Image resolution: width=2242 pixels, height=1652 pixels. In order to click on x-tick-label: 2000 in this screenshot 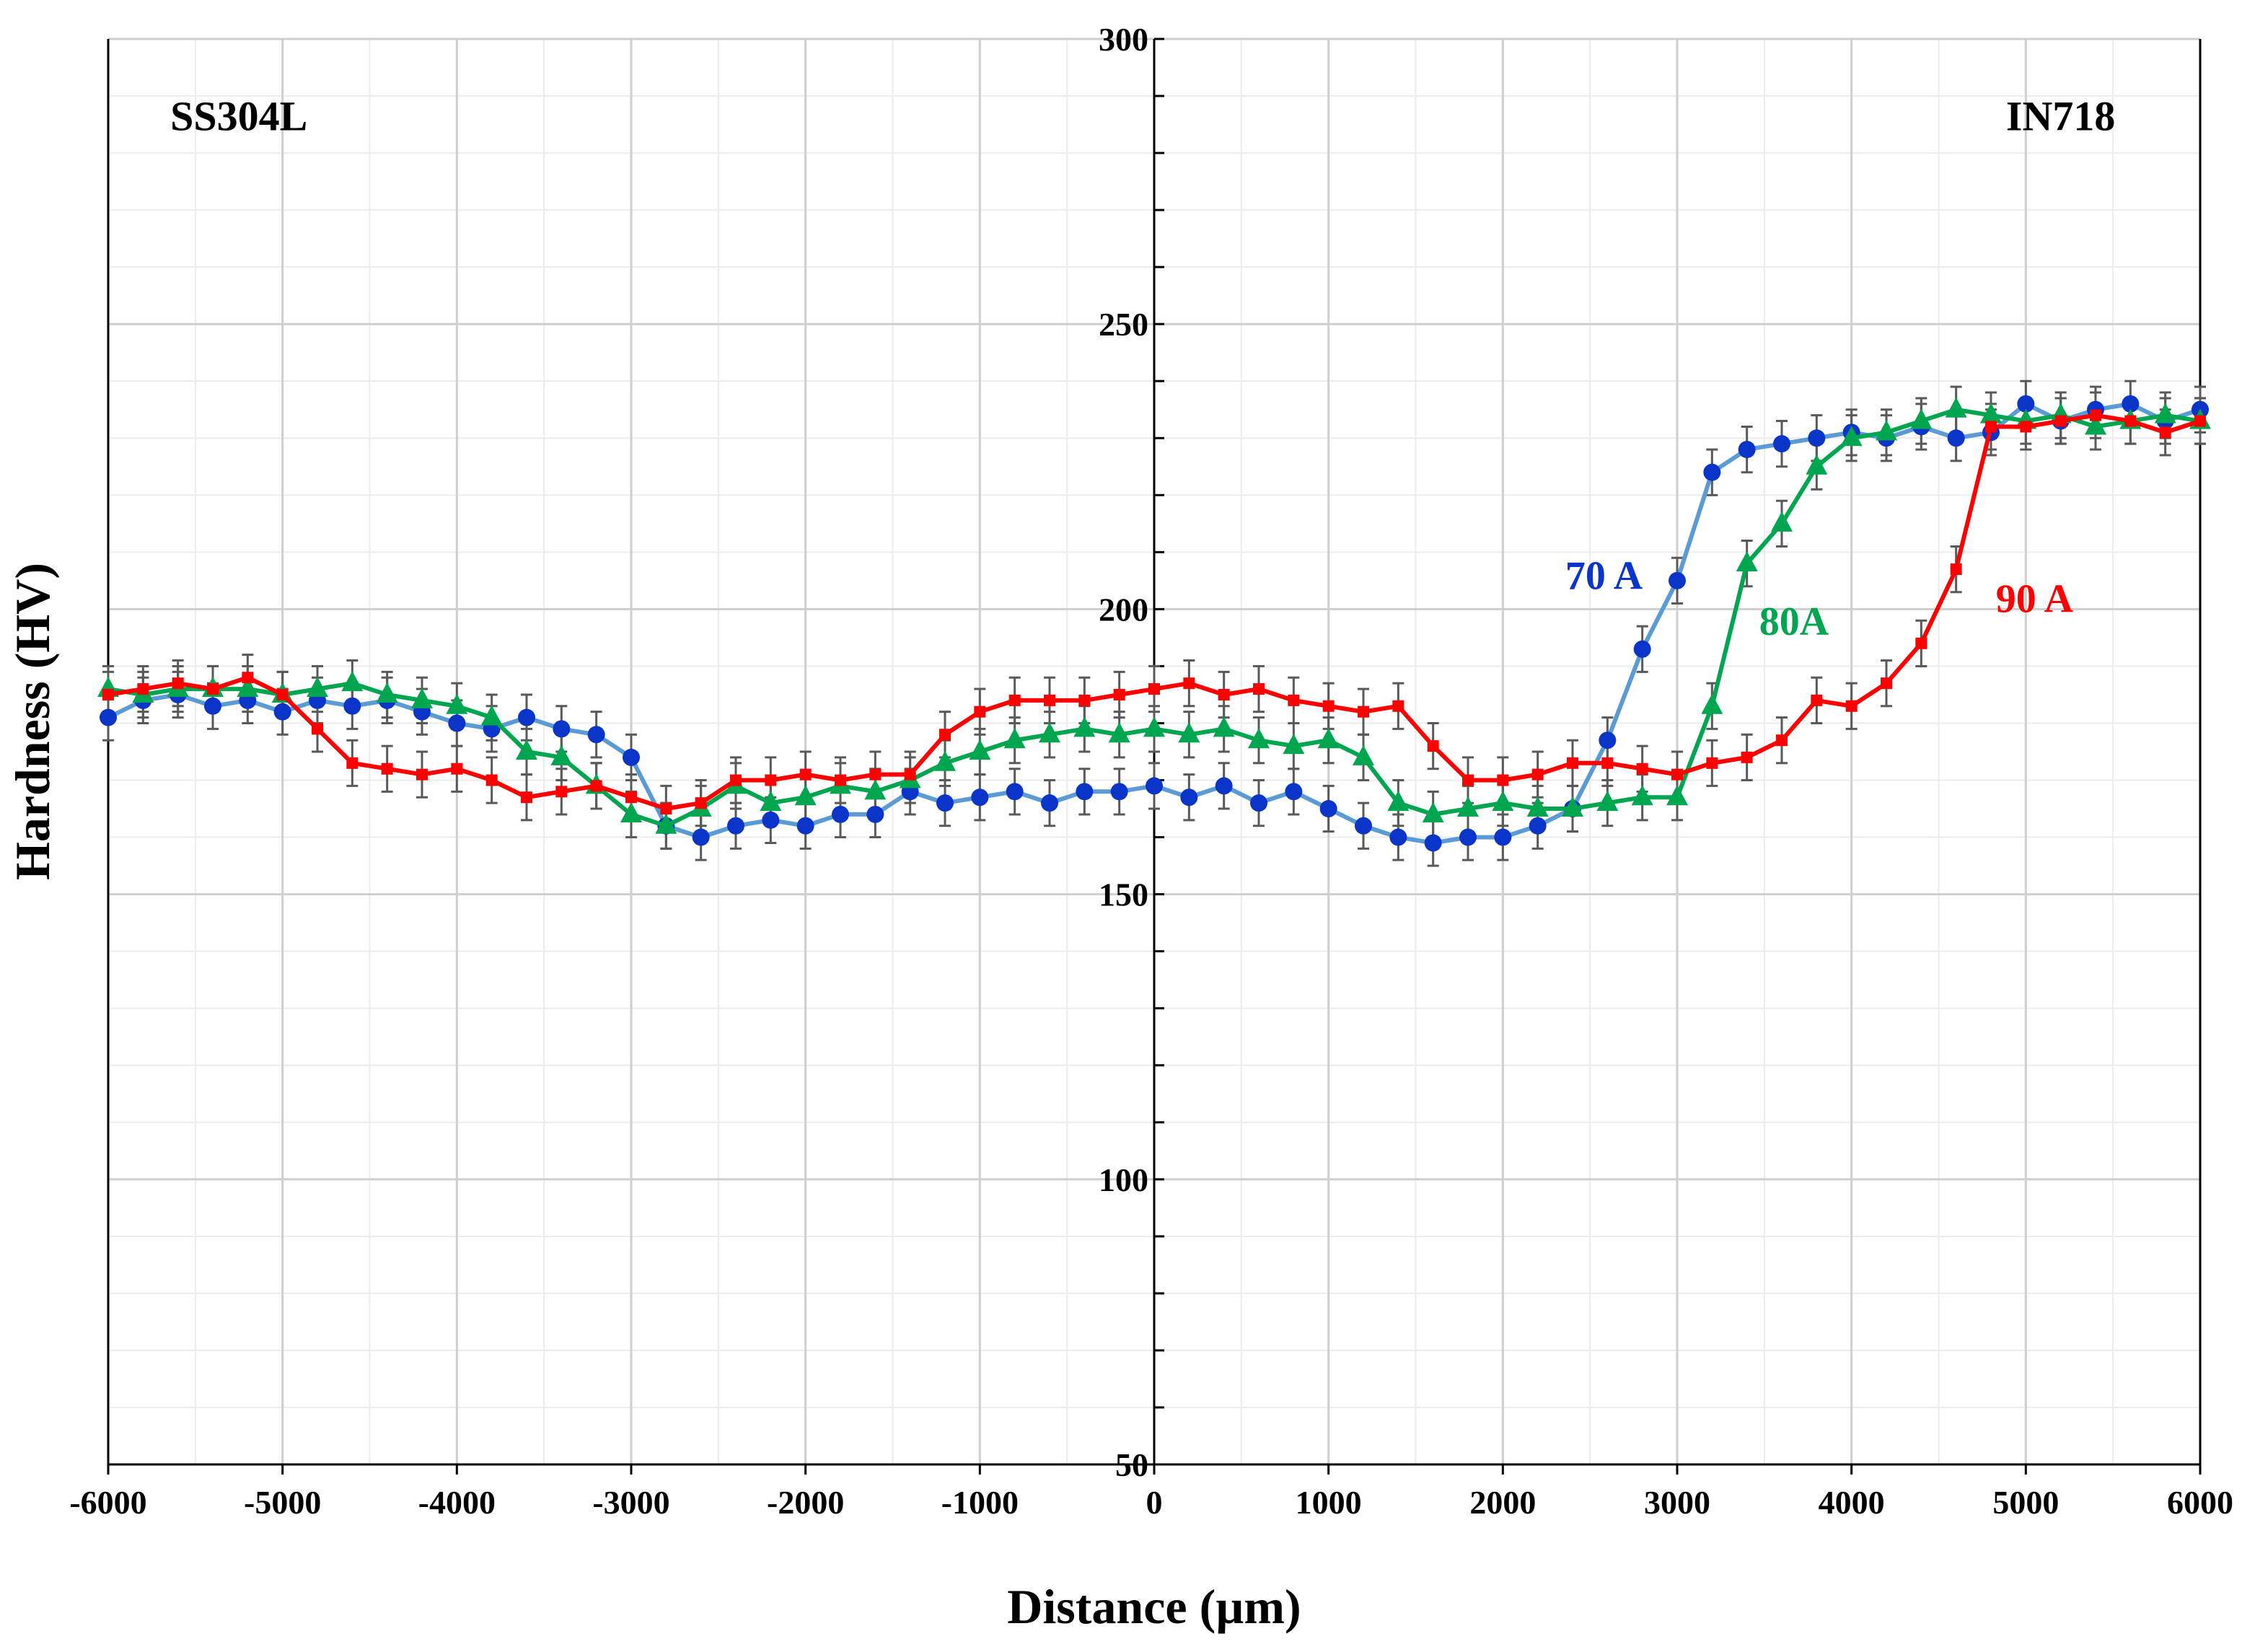, I will do `click(1502, 1502)`.